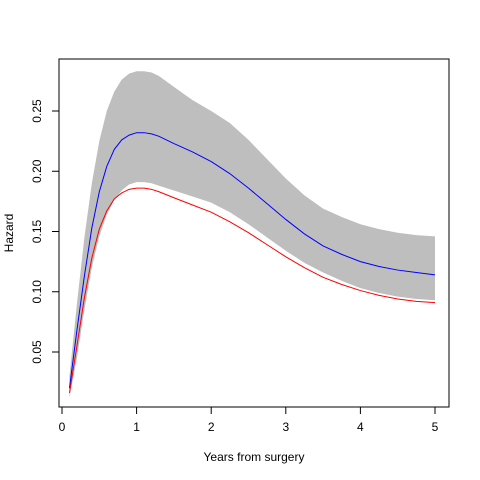  What do you see at coordinates (37, 111) in the screenshot?
I see `y-tick-label: 0.25` at bounding box center [37, 111].